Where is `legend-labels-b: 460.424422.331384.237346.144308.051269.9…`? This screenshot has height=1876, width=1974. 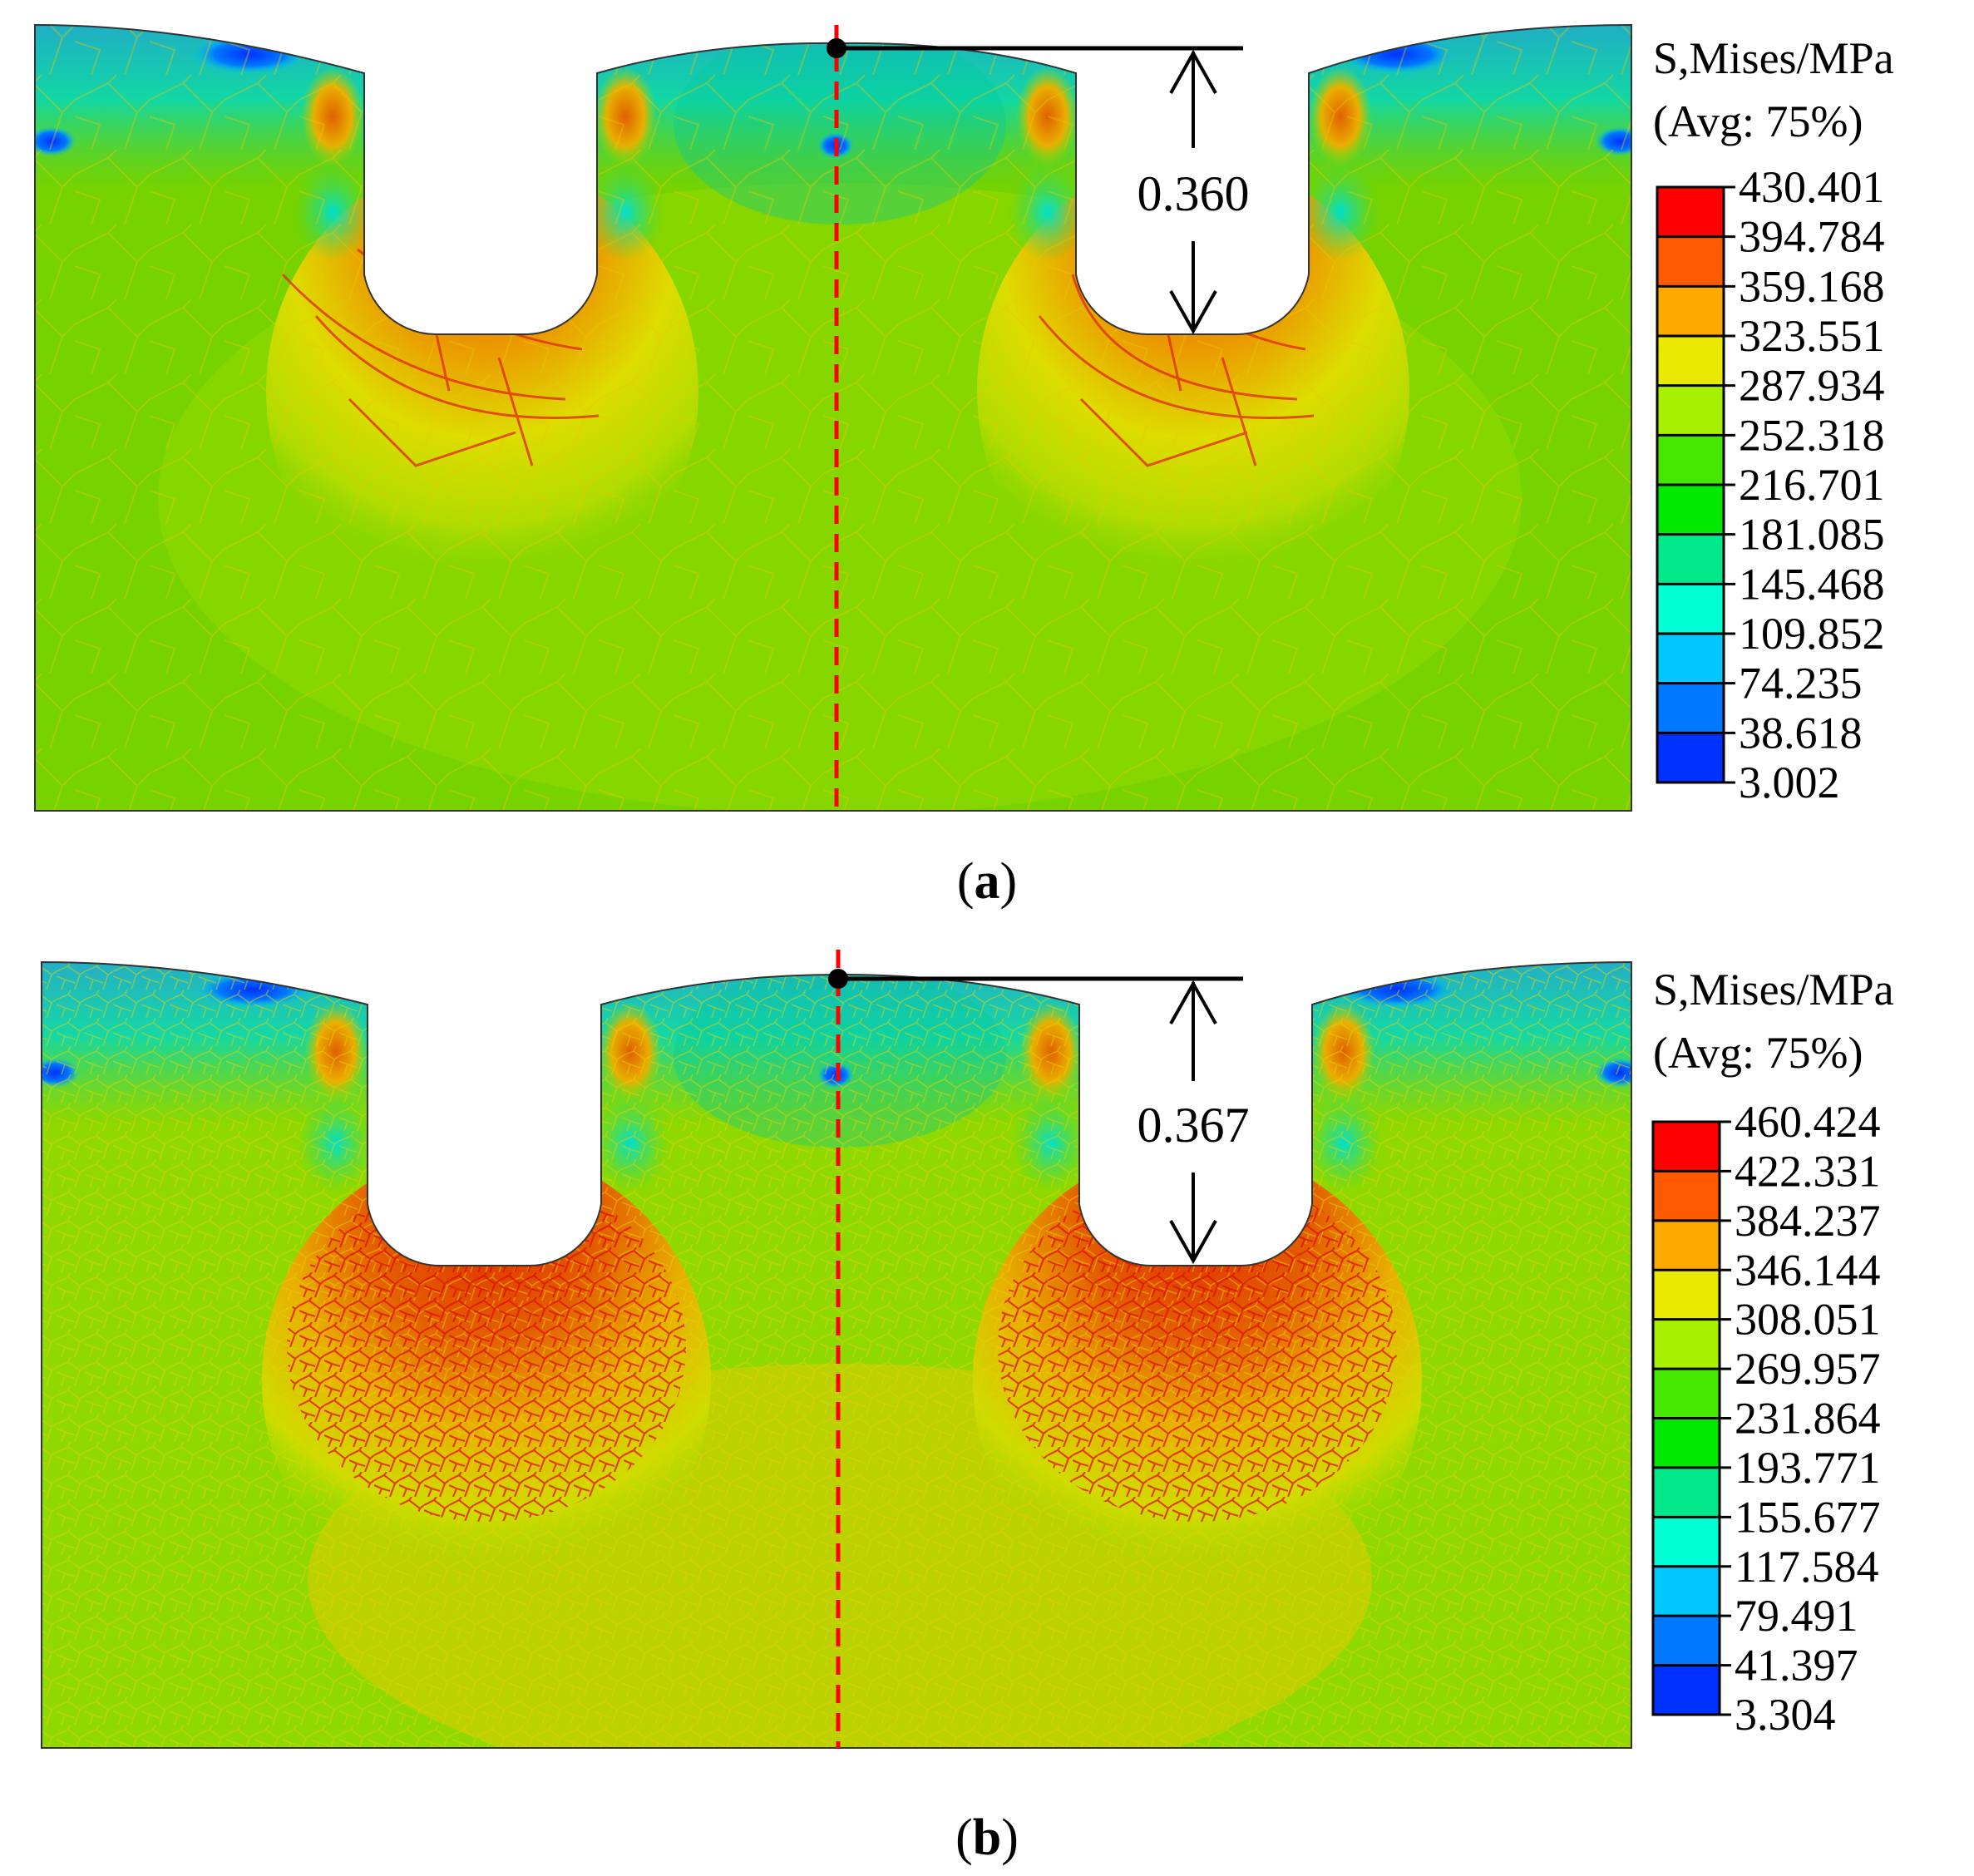 legend-labels-b: 460.424422.331384.237346.144308.051269.9… is located at coordinates (1808, 1418).